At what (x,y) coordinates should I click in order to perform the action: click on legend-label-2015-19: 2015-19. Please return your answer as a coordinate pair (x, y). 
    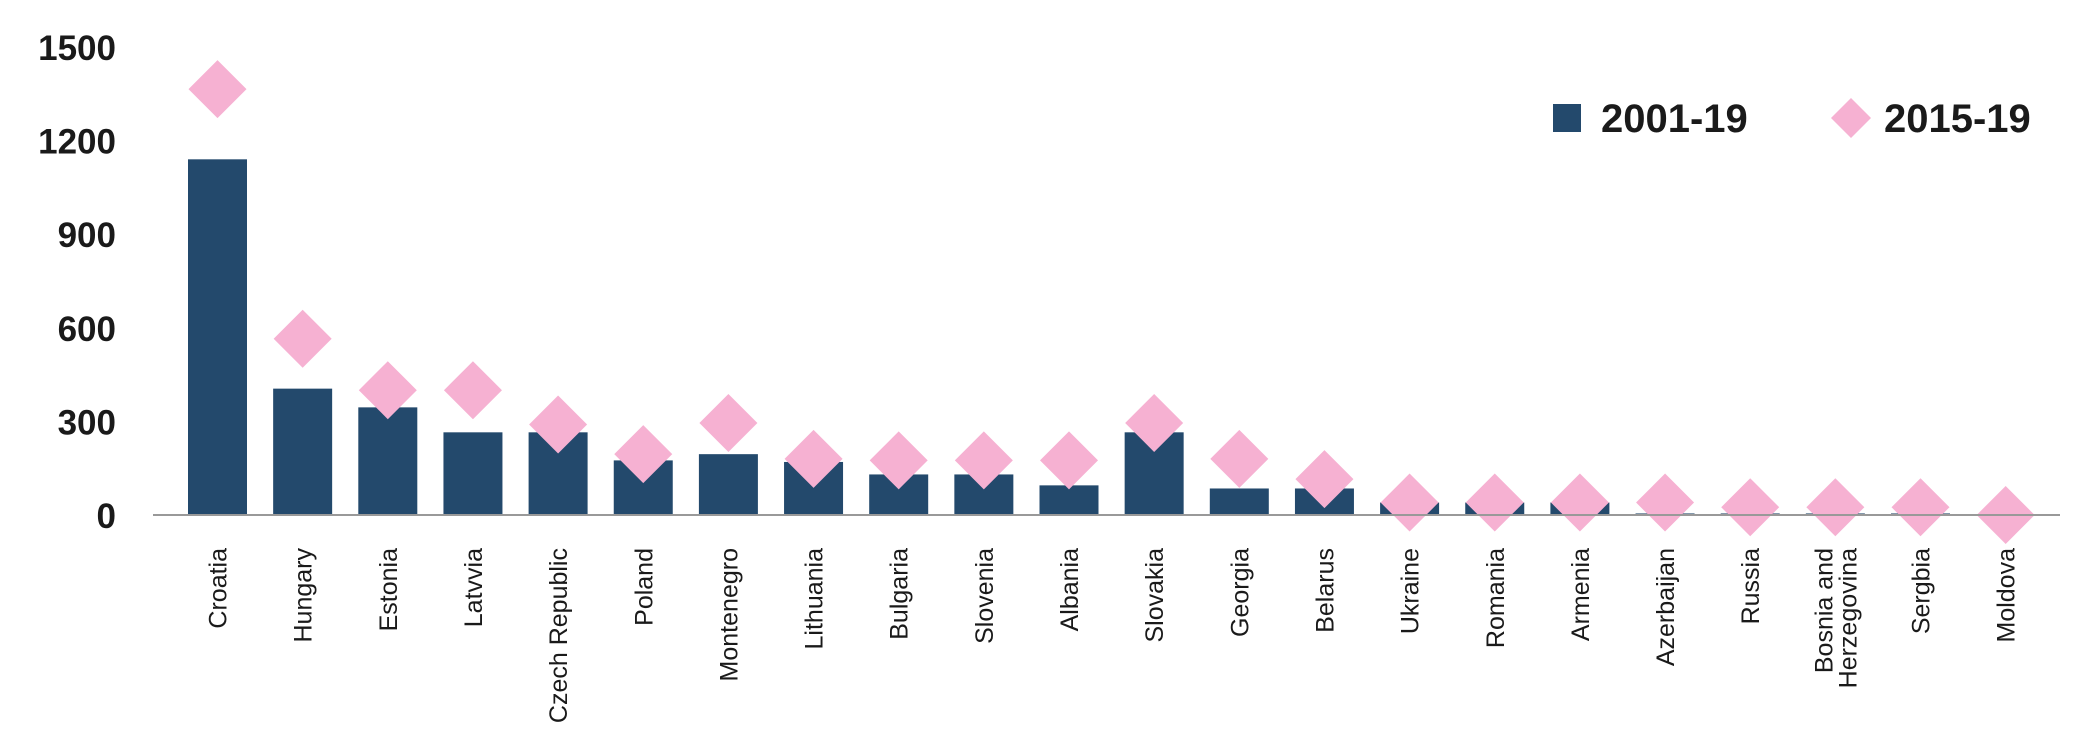
    Looking at the image, I should click on (1957, 119).